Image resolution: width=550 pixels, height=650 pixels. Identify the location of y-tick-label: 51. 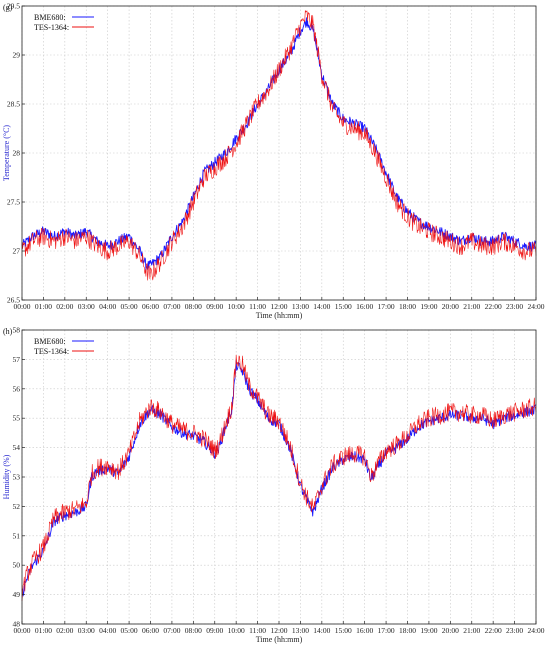
(17, 535).